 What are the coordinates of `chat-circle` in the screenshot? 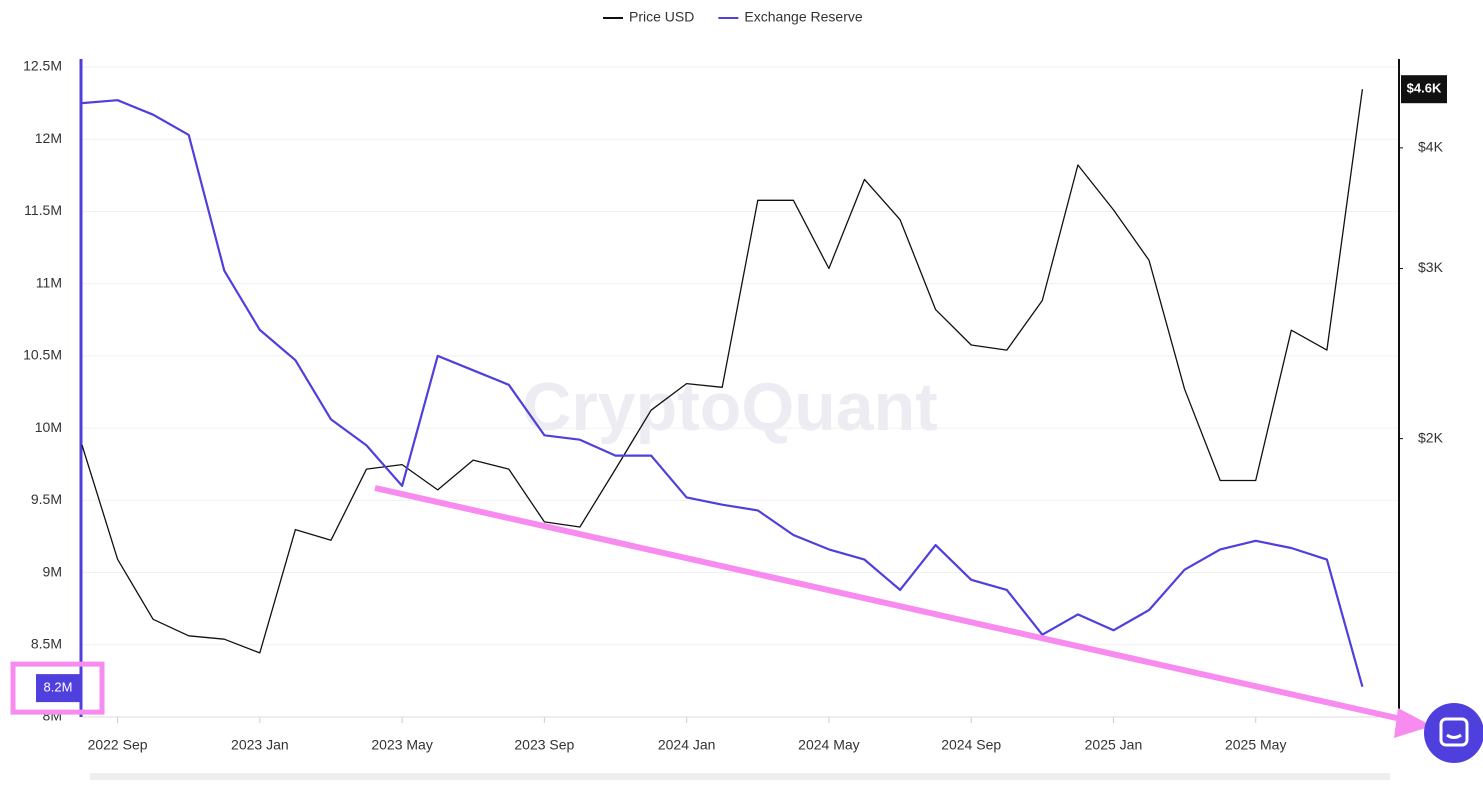 It's located at (1453, 733).